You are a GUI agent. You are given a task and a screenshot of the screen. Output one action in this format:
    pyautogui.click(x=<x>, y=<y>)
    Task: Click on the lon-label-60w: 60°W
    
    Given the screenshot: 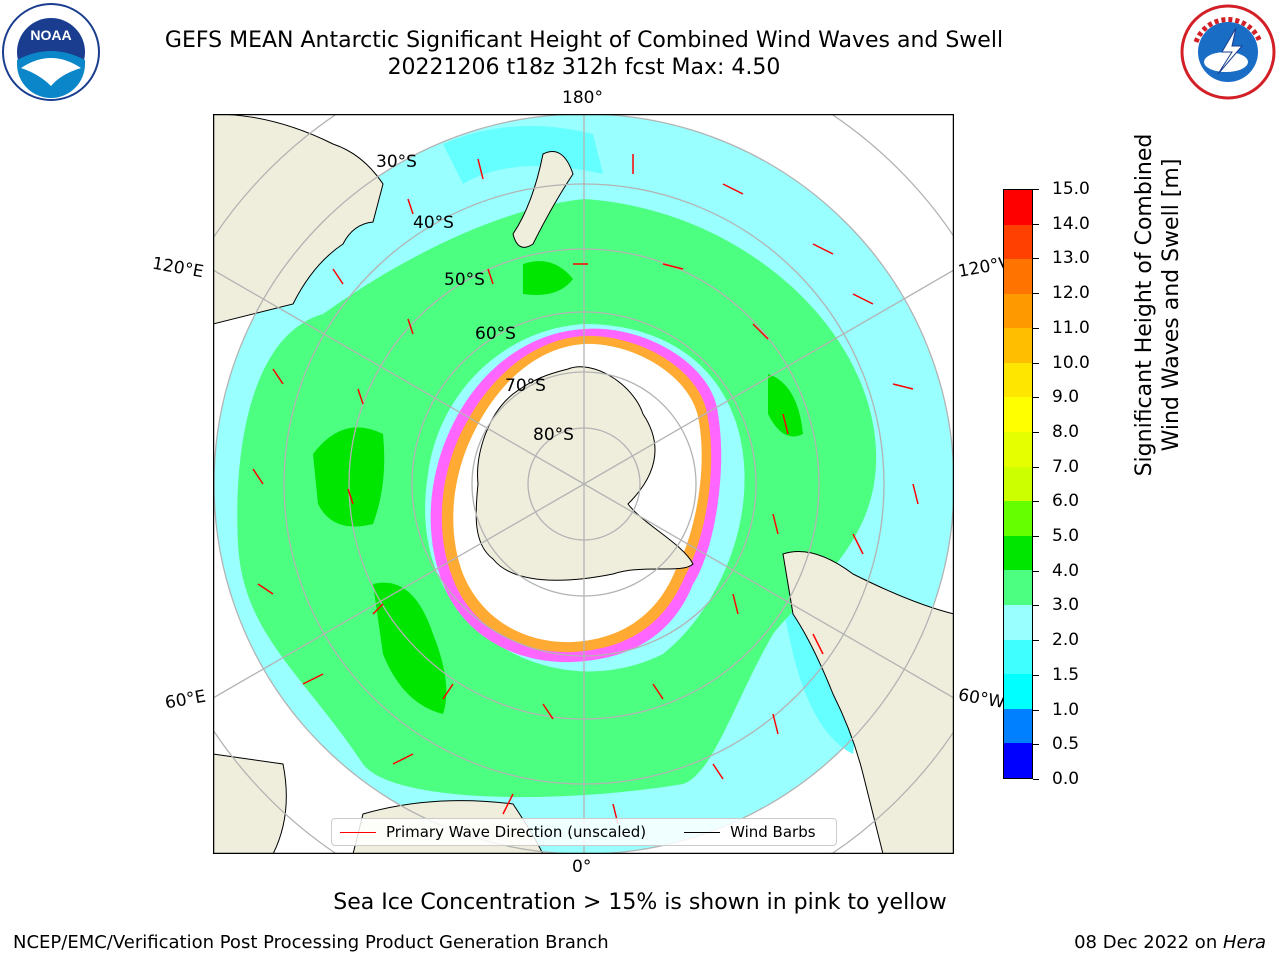 What is the action you would take?
    pyautogui.click(x=981, y=699)
    